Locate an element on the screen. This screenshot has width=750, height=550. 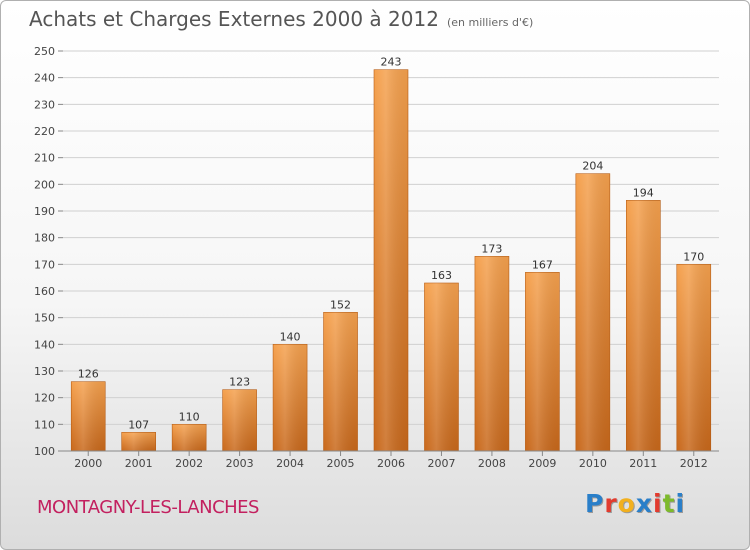
y-tick-label: 210 is located at coordinates (44, 158).